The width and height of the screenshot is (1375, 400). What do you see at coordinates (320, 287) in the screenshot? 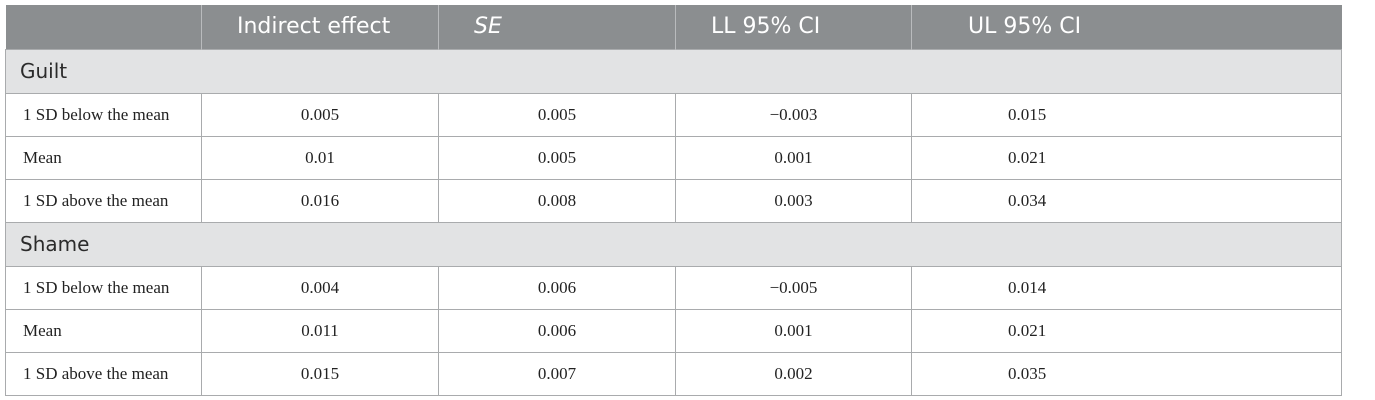
I see `cell-indirect-effect: 0.004` at bounding box center [320, 287].